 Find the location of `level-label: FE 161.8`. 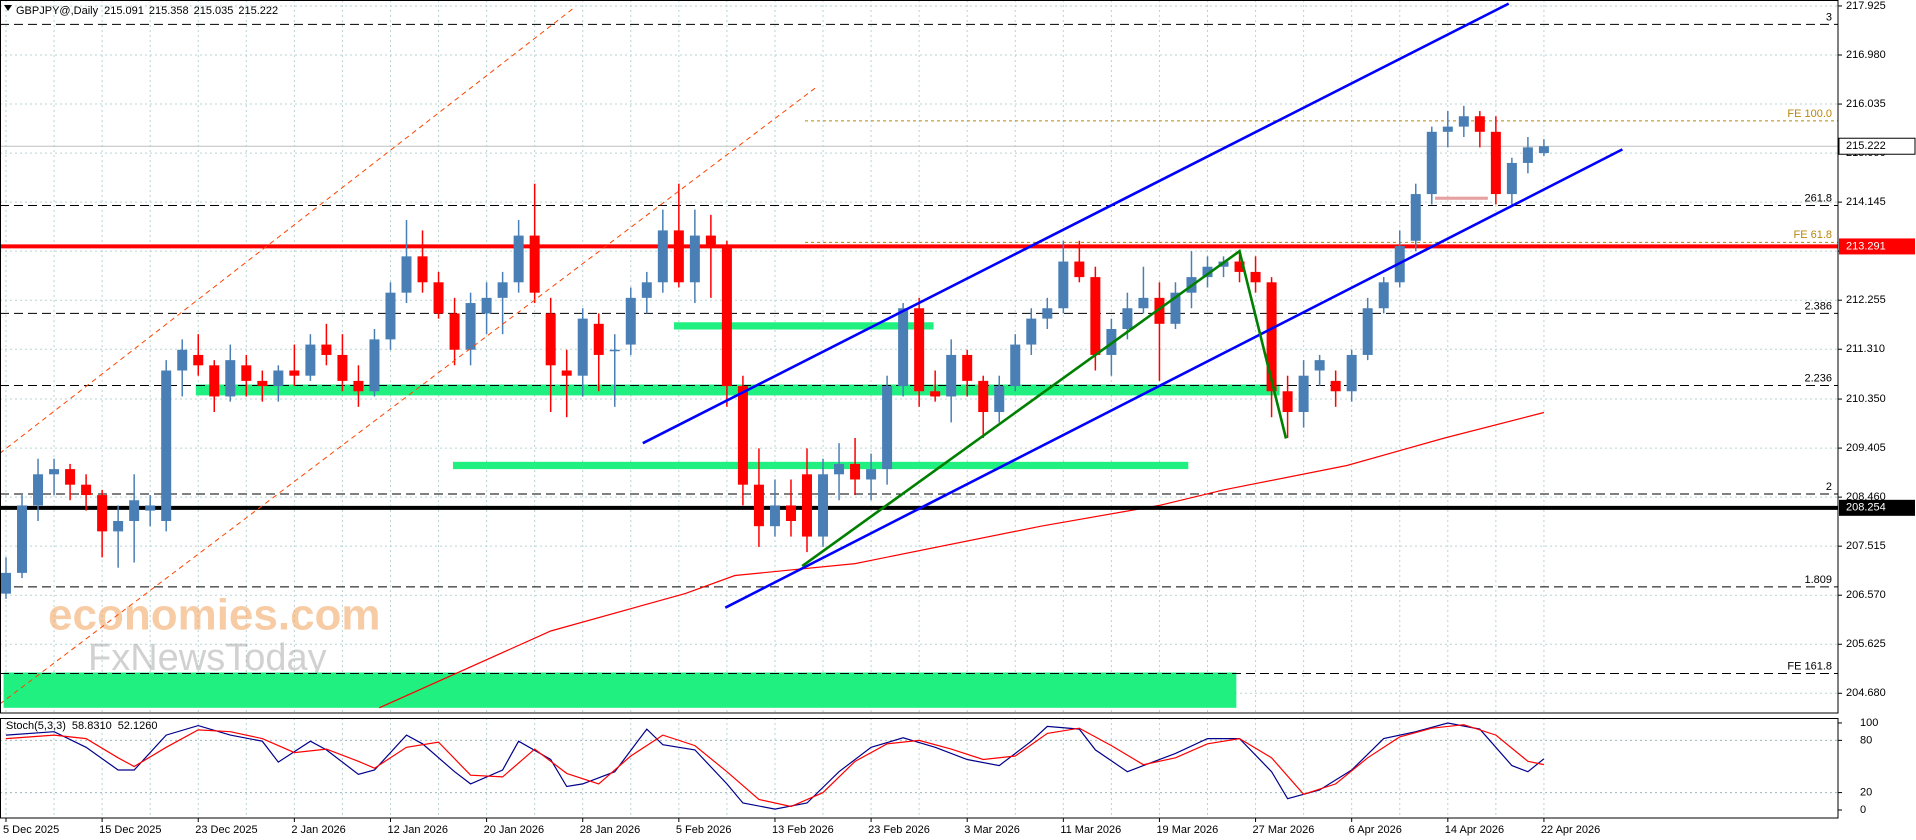

level-label: FE 161.8 is located at coordinates (1809, 666).